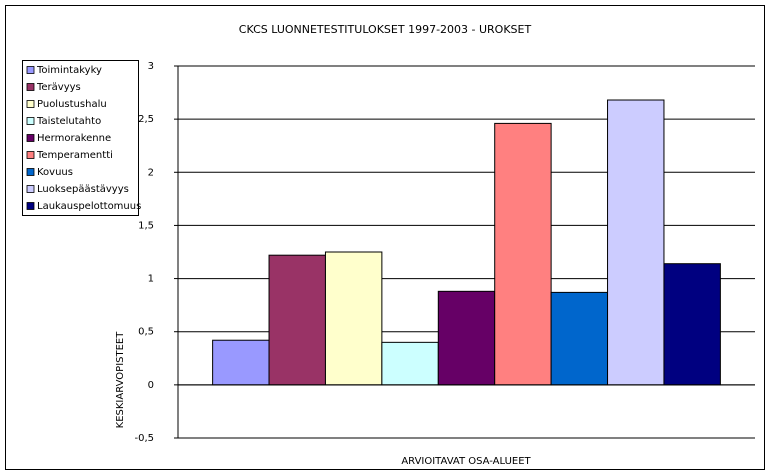 This screenshot has height=475, width=770. Describe the element at coordinates (74, 138) in the screenshot. I see `legend-label: Hermorakenne` at that location.